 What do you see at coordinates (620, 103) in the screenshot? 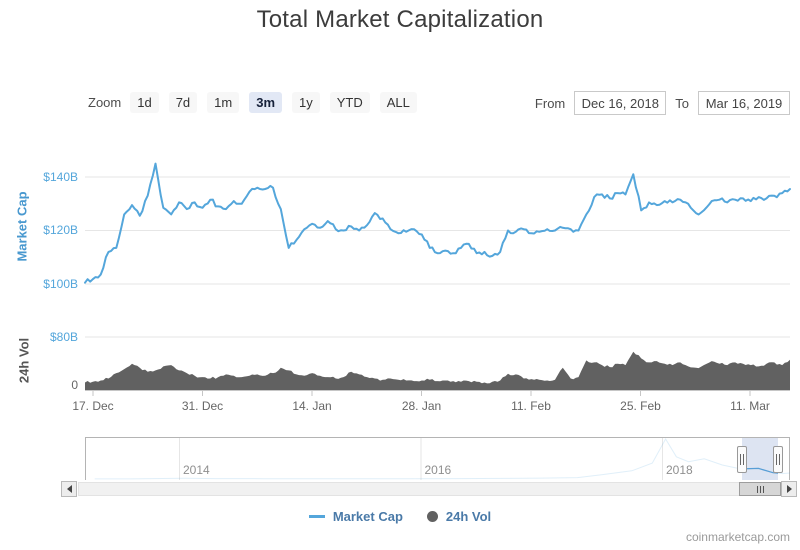
I see `from-date-input` at bounding box center [620, 103].